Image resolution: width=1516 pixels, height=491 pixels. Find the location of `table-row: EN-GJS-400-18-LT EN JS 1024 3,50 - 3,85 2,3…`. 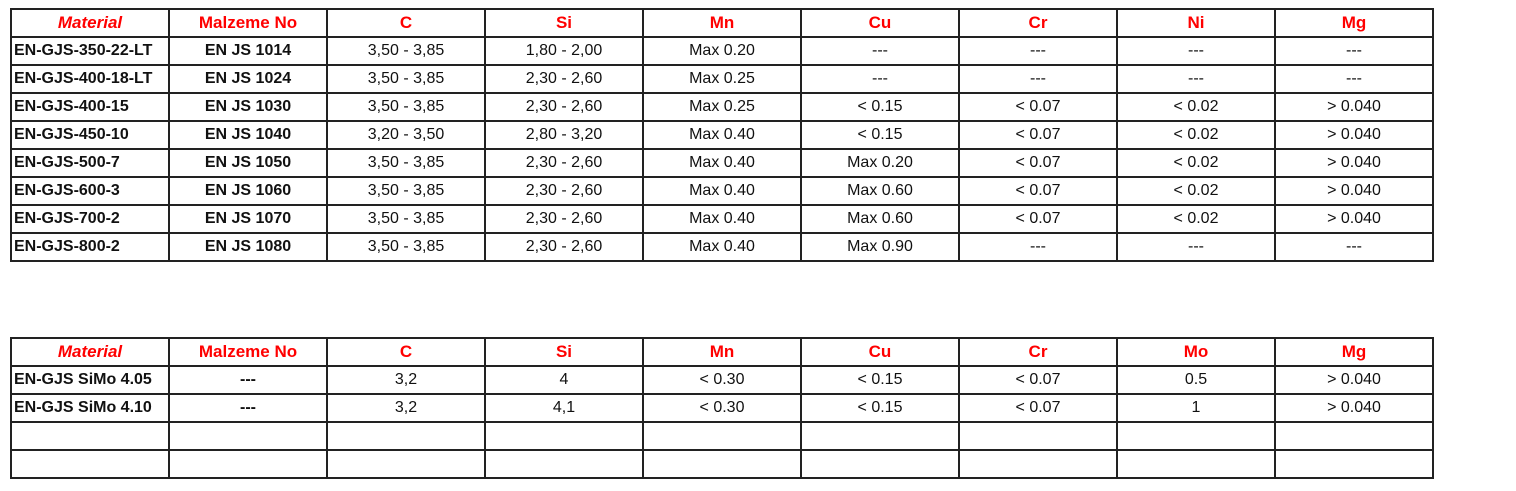

table-row: EN-GJS-400-18-LT EN JS 1024 3,50 - 3,85 2,3… is located at coordinates (722, 79).